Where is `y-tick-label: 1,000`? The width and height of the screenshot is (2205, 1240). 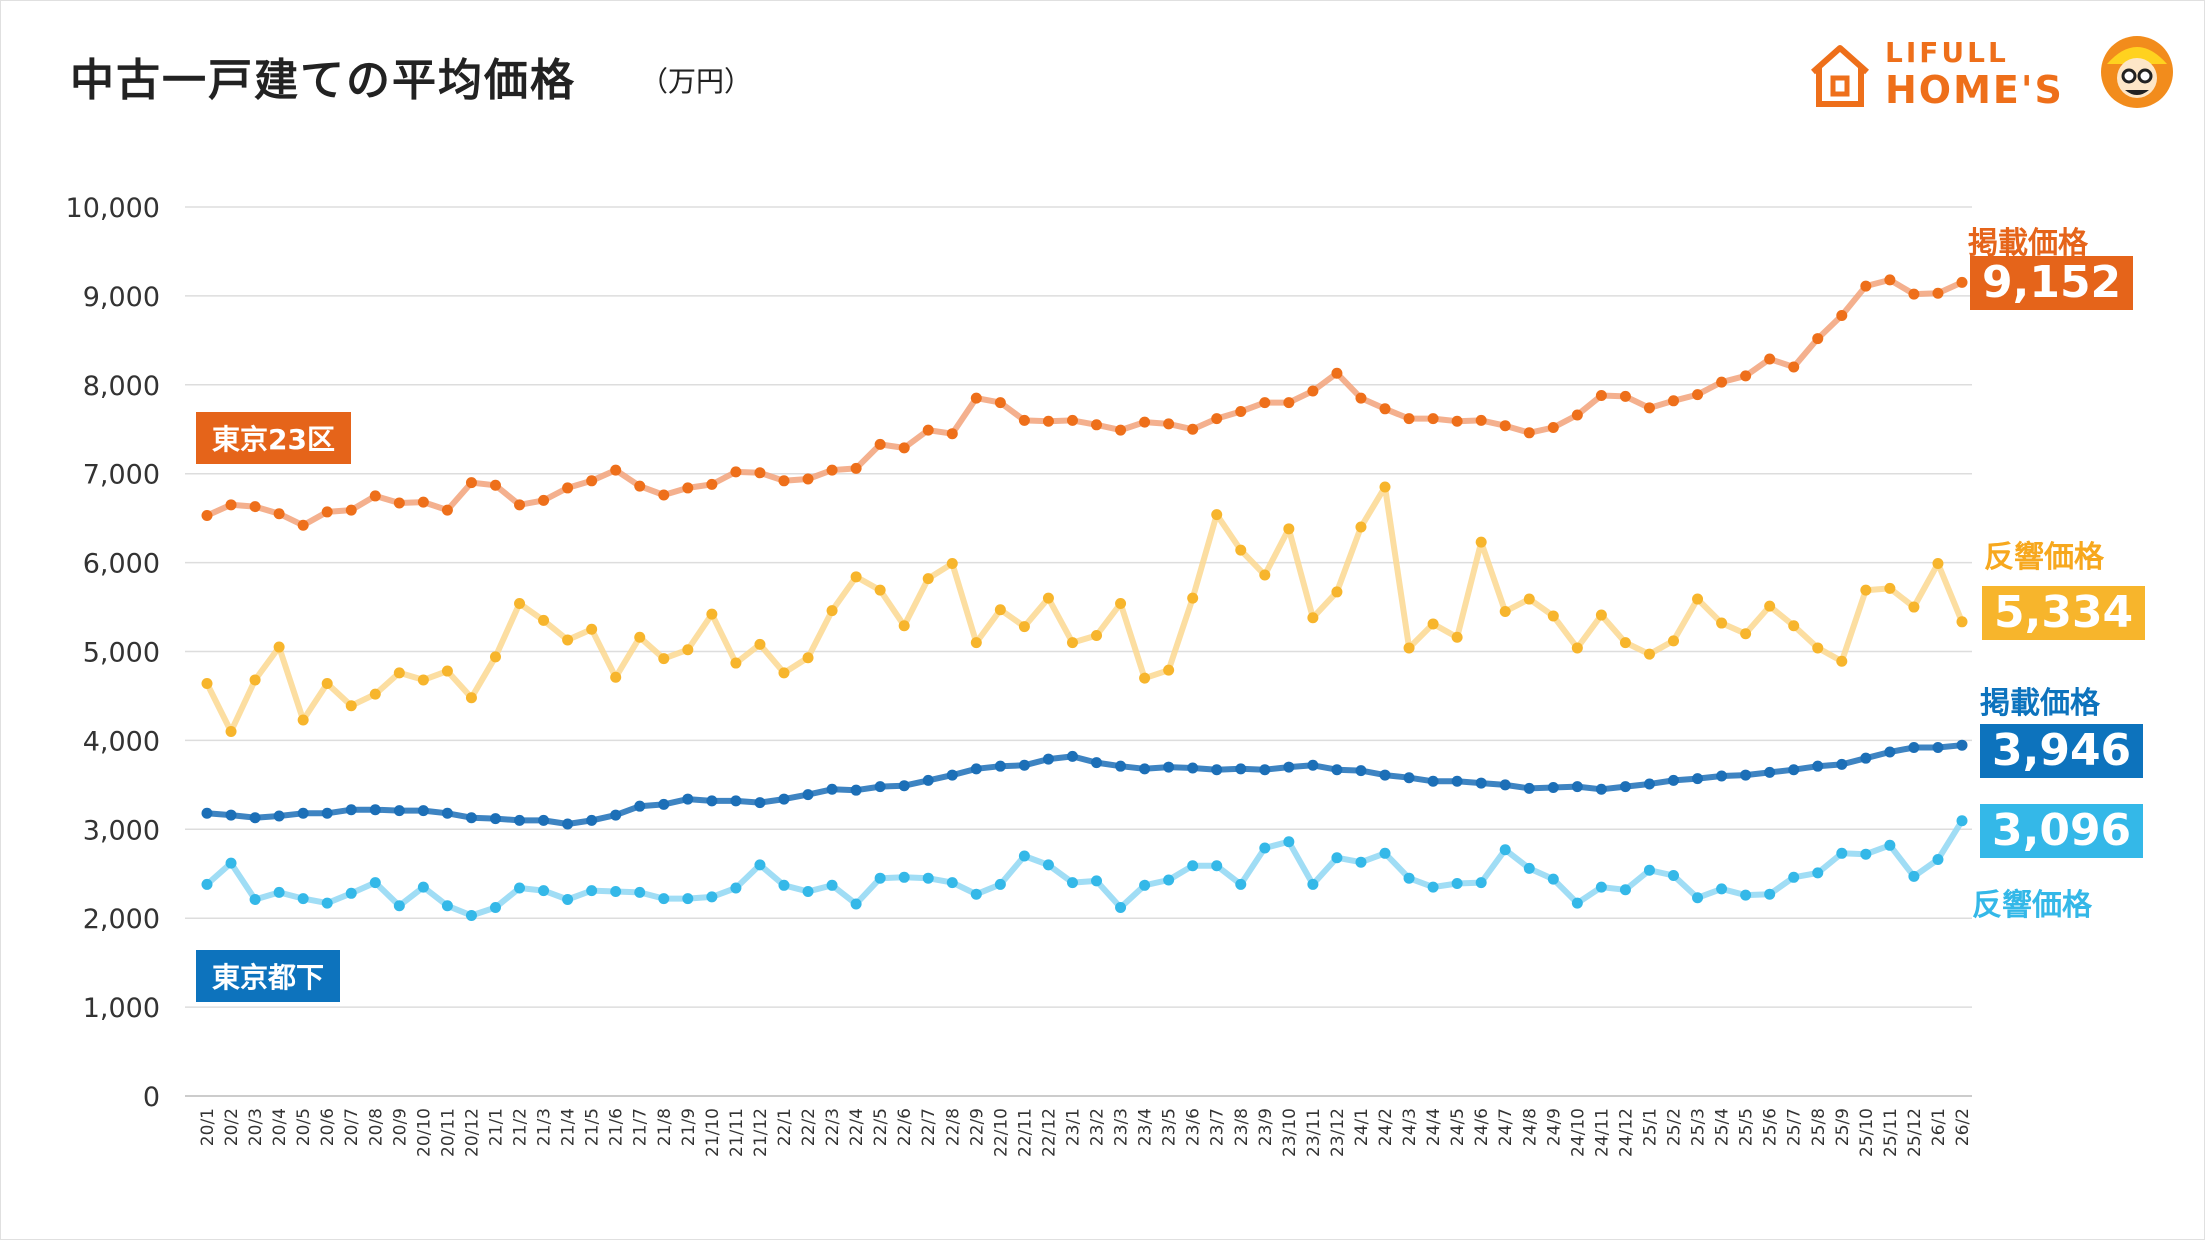
y-tick-label: 1,000 is located at coordinates (121, 1008).